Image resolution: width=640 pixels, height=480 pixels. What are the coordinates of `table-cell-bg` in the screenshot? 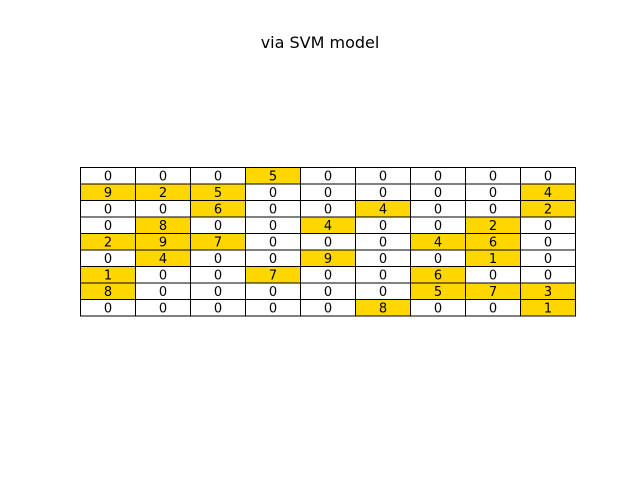 It's located at (548, 308).